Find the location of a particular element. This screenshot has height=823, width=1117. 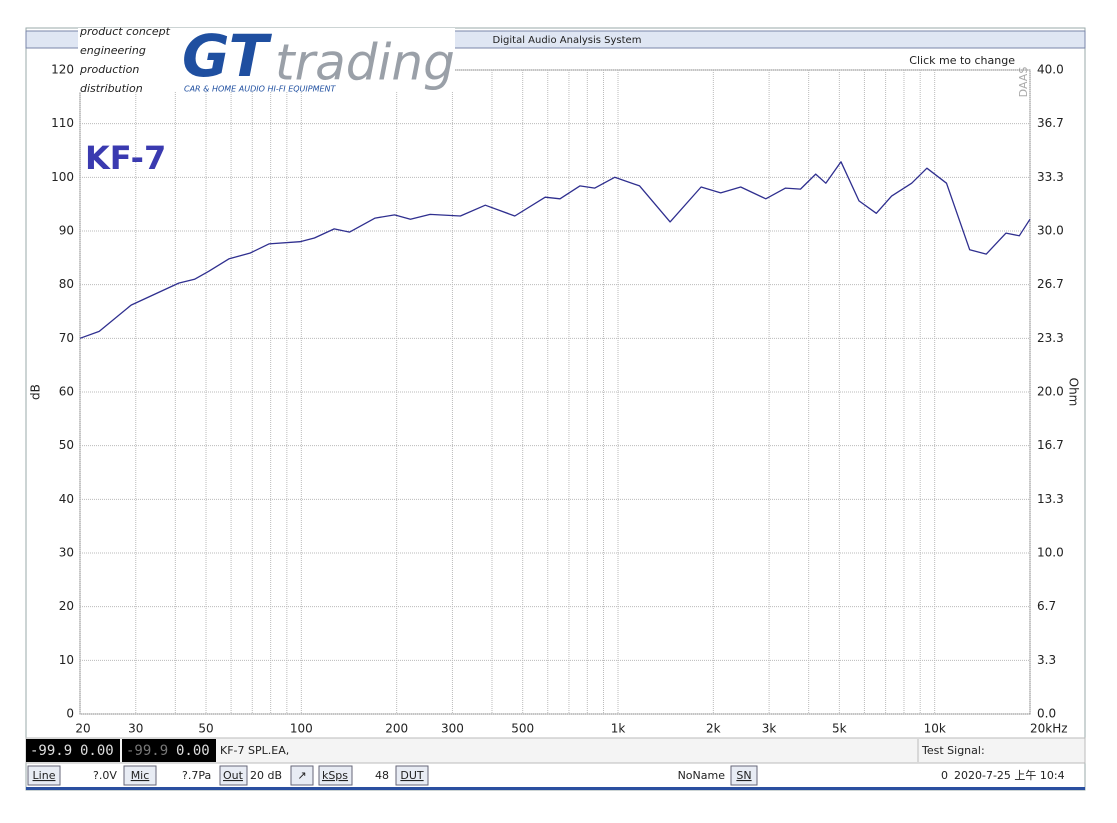

y2-axis-label: Ohm is located at coordinates (1074, 392).